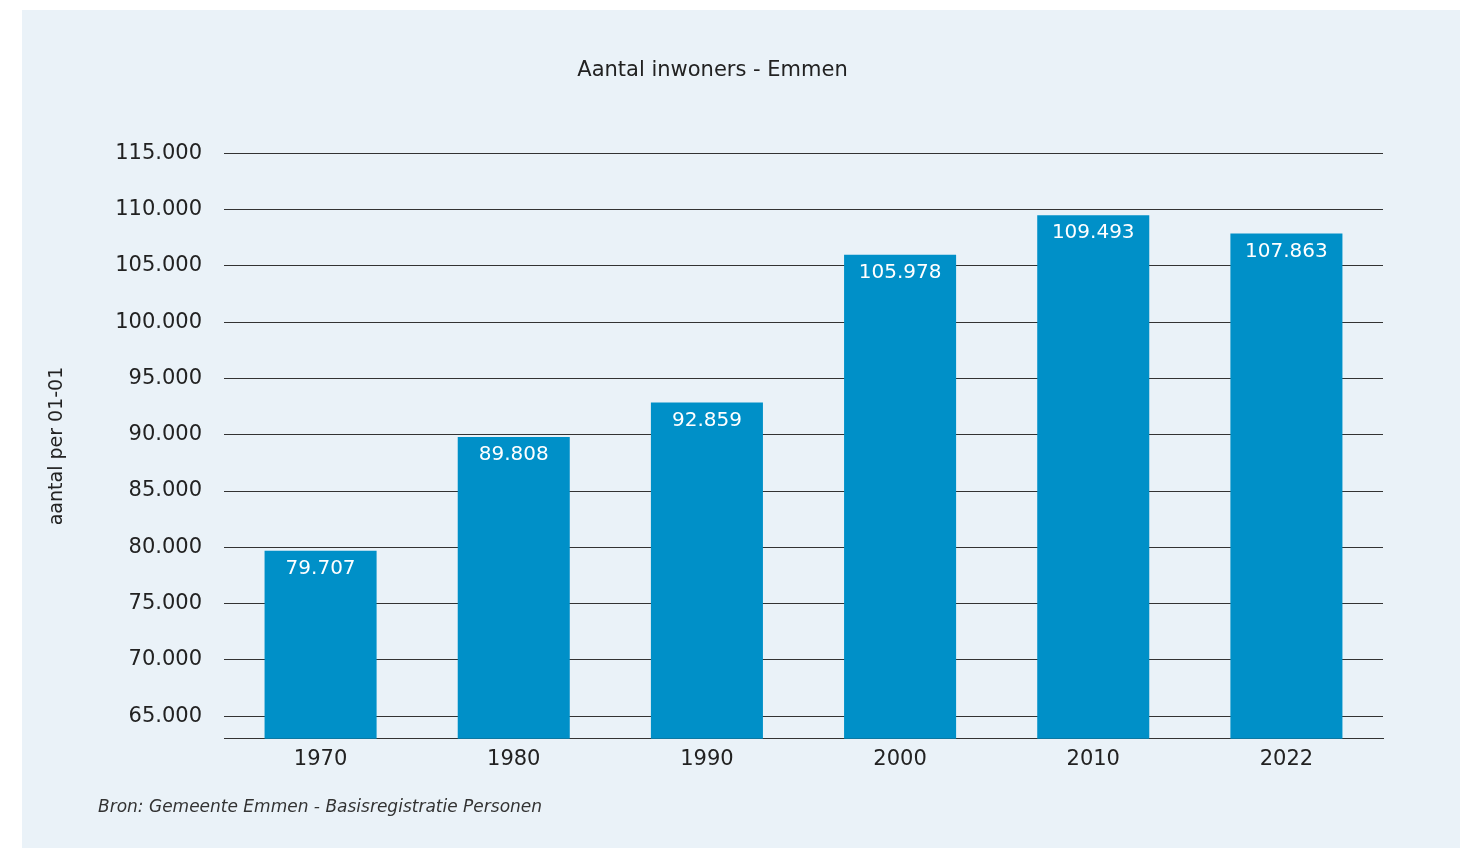 The width and height of the screenshot is (1465, 848). What do you see at coordinates (1286, 757) in the screenshot?
I see `x-tick-label: 2022` at bounding box center [1286, 757].